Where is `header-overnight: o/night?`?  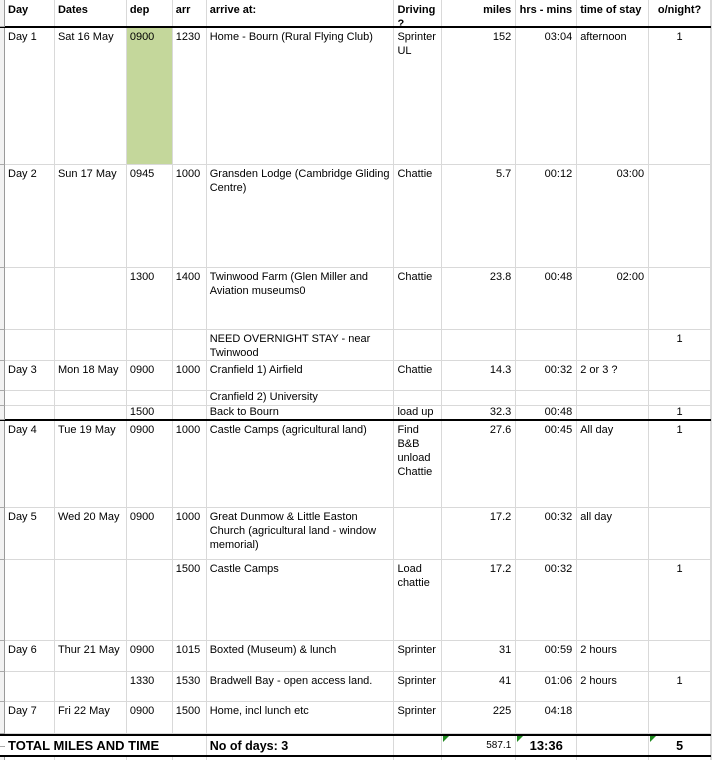 header-overnight: o/night? is located at coordinates (680, 13).